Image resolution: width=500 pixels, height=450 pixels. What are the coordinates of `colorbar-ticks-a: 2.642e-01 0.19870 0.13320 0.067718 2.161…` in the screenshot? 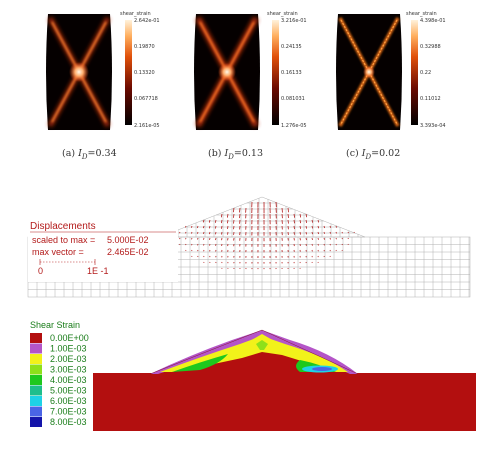 It's located at (147, 73).